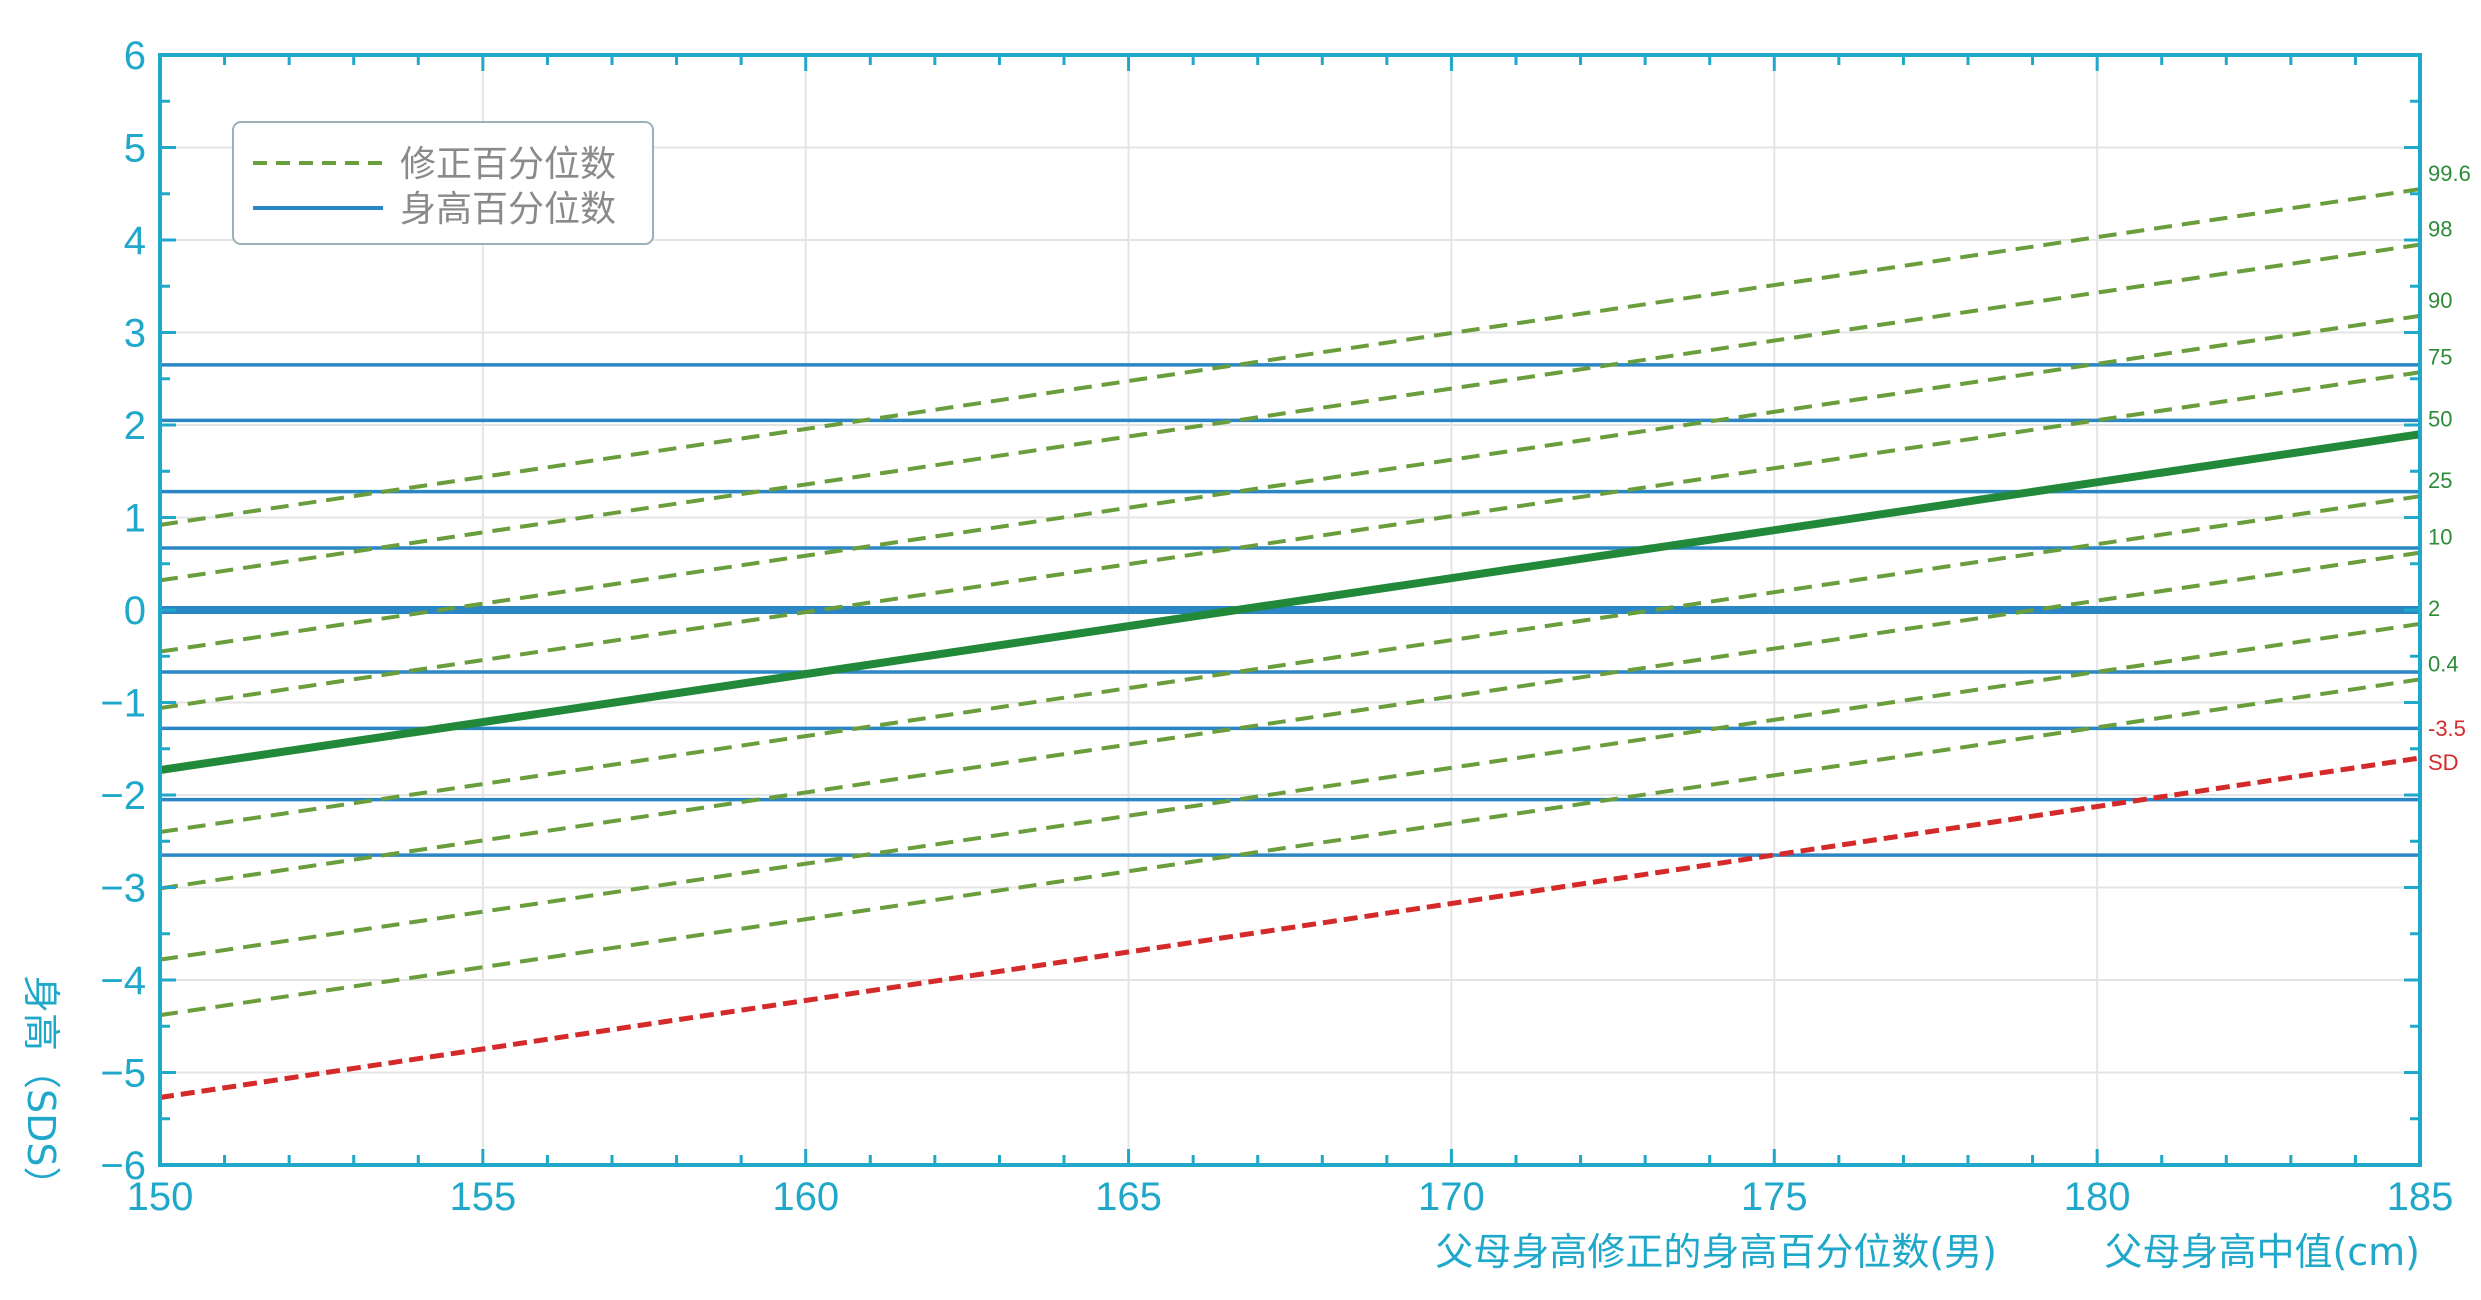 The width and height of the screenshot is (2481, 1300). I want to click on legend-label-height: 身高百分位数, so click(508, 209).